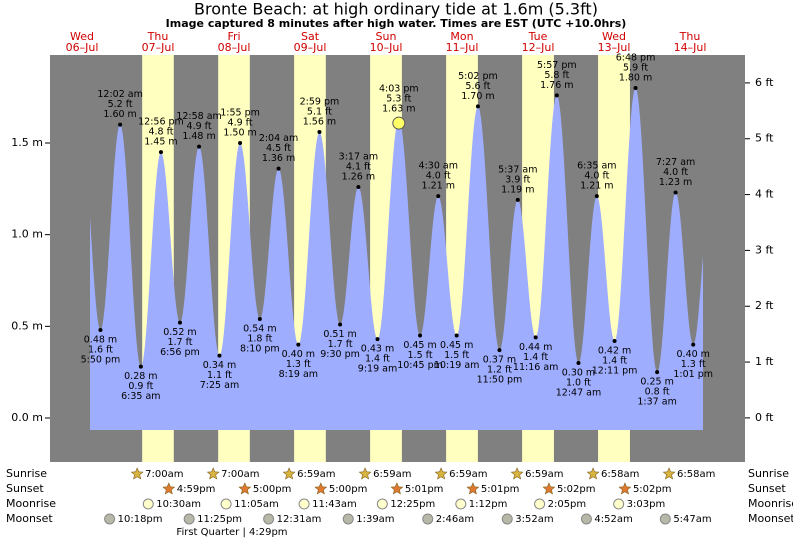 The width and height of the screenshot is (793, 542). I want to click on tide-label: 9:30 pm, so click(340, 354).